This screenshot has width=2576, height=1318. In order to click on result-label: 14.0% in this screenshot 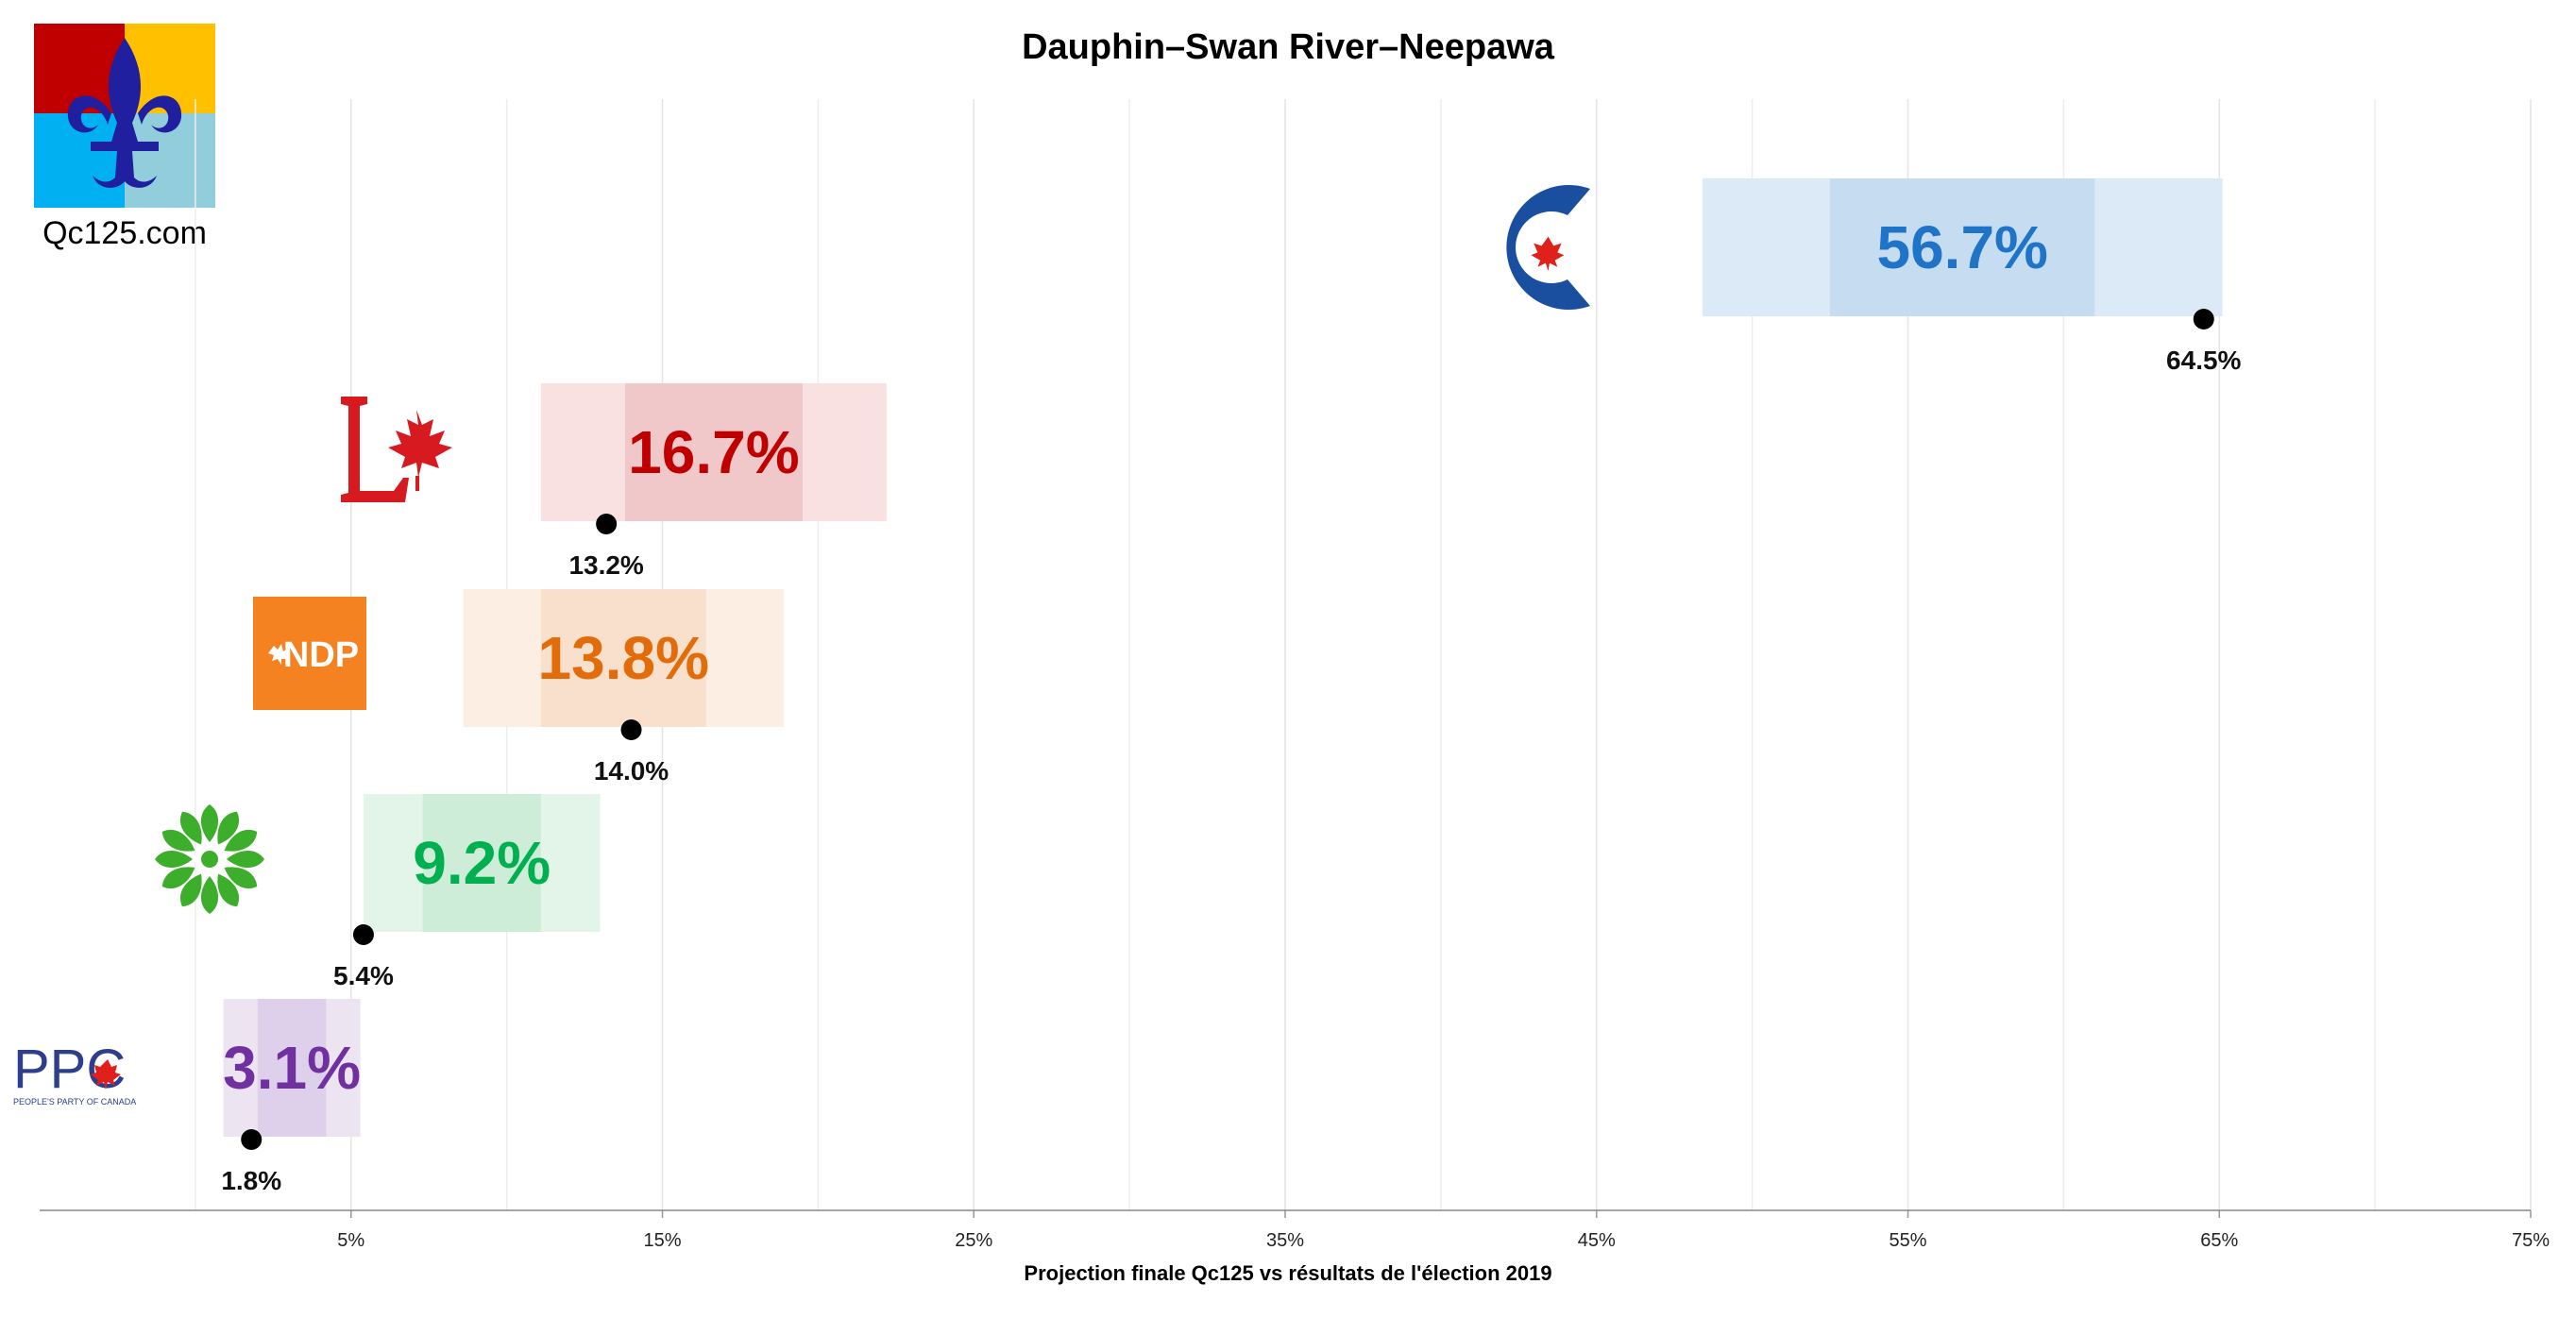, I will do `click(631, 771)`.